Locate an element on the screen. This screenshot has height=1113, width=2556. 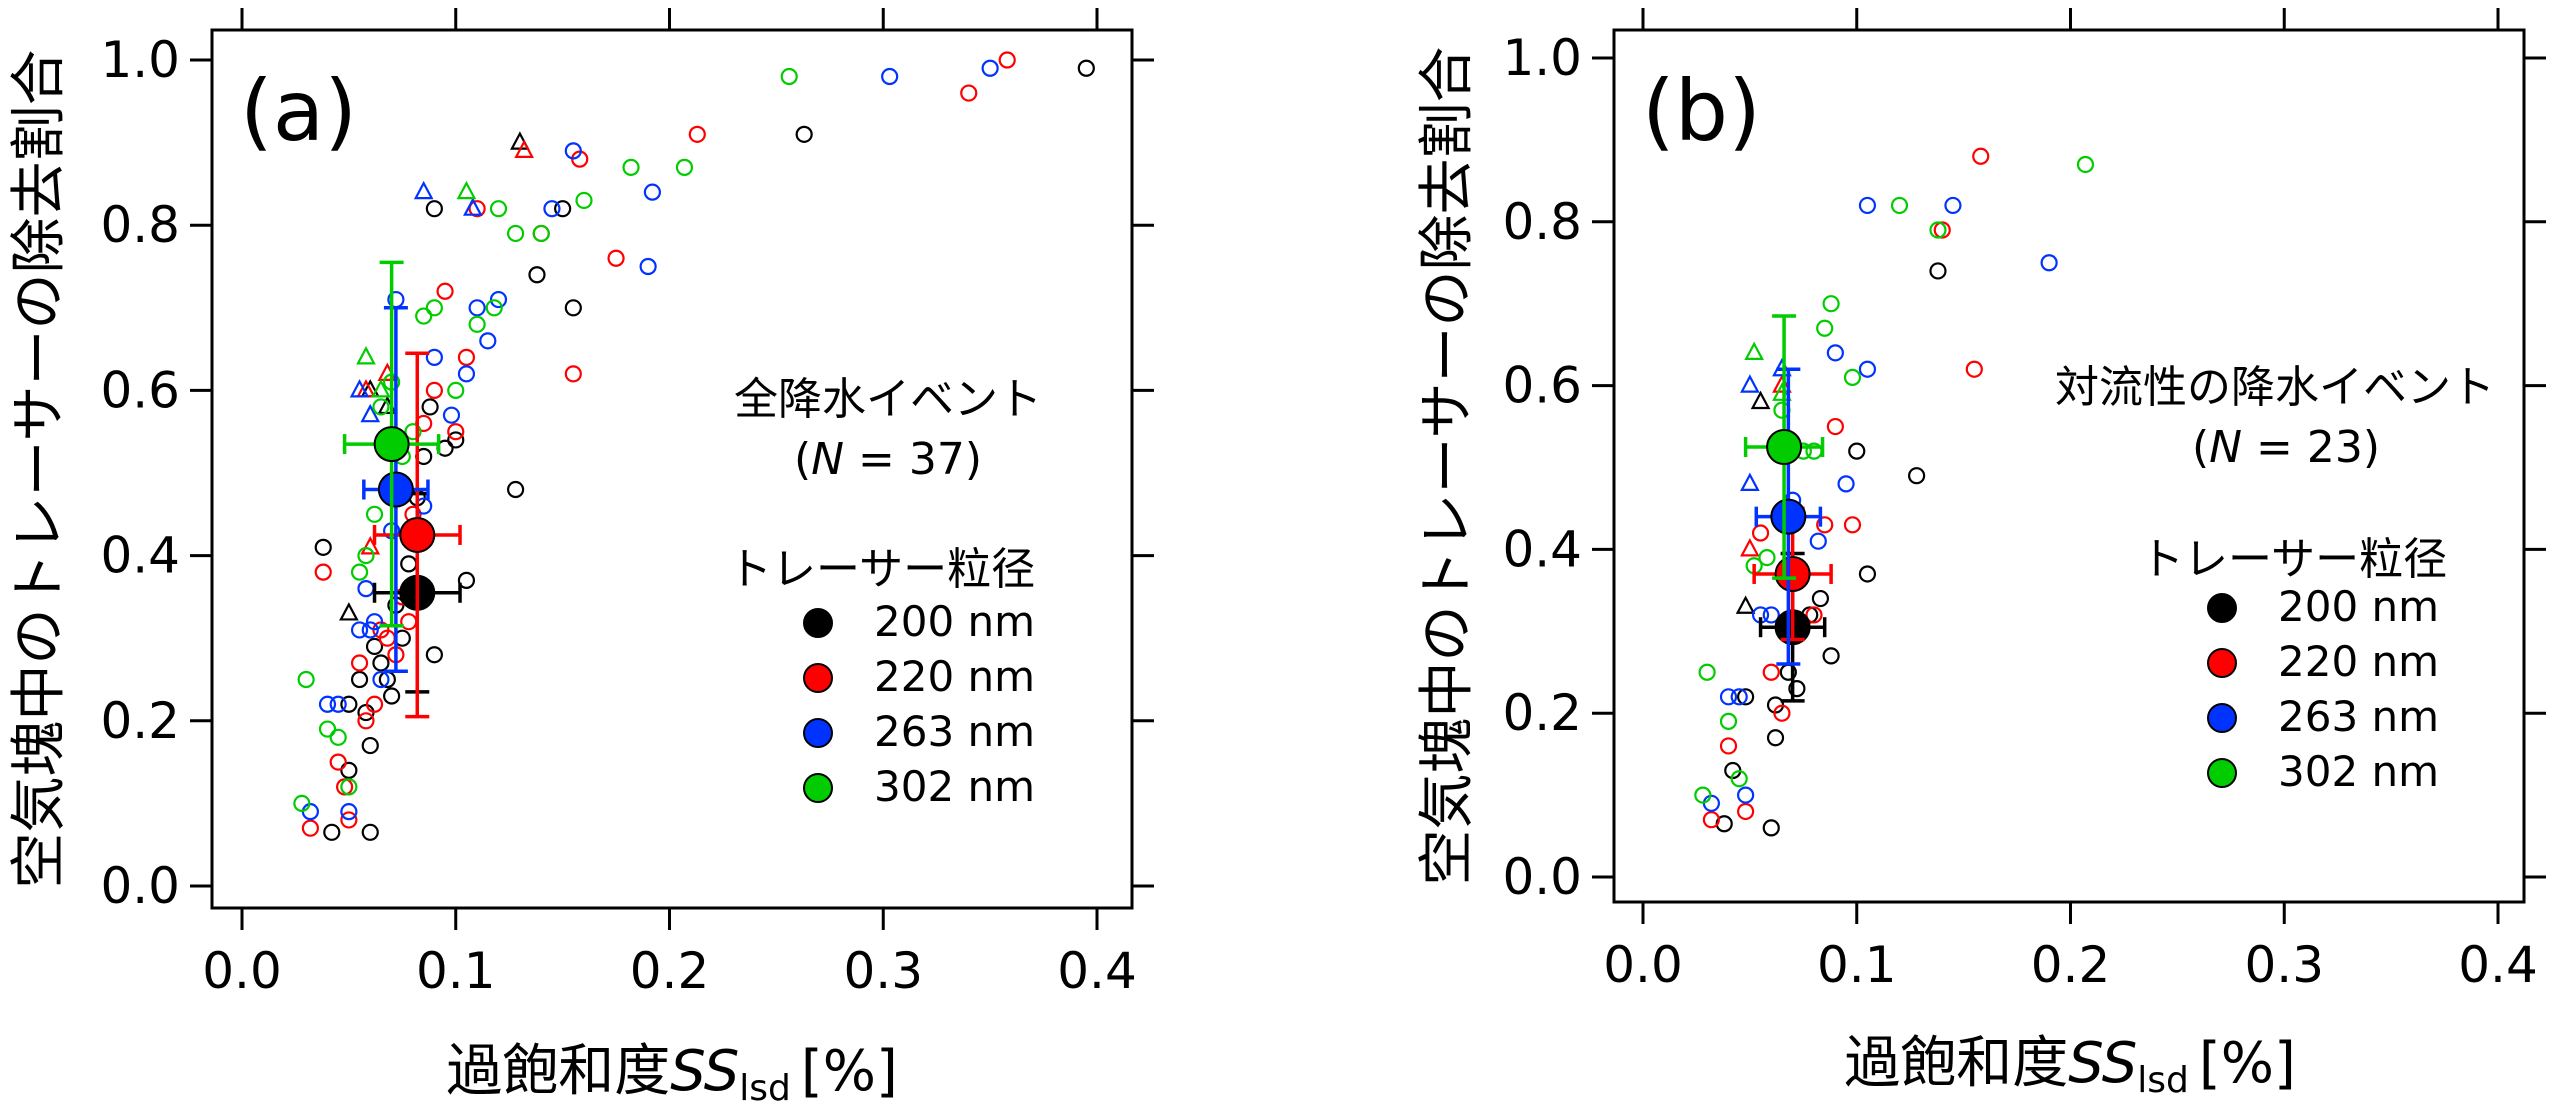
y-tick-label: 1.0 is located at coordinates (1542, 58).